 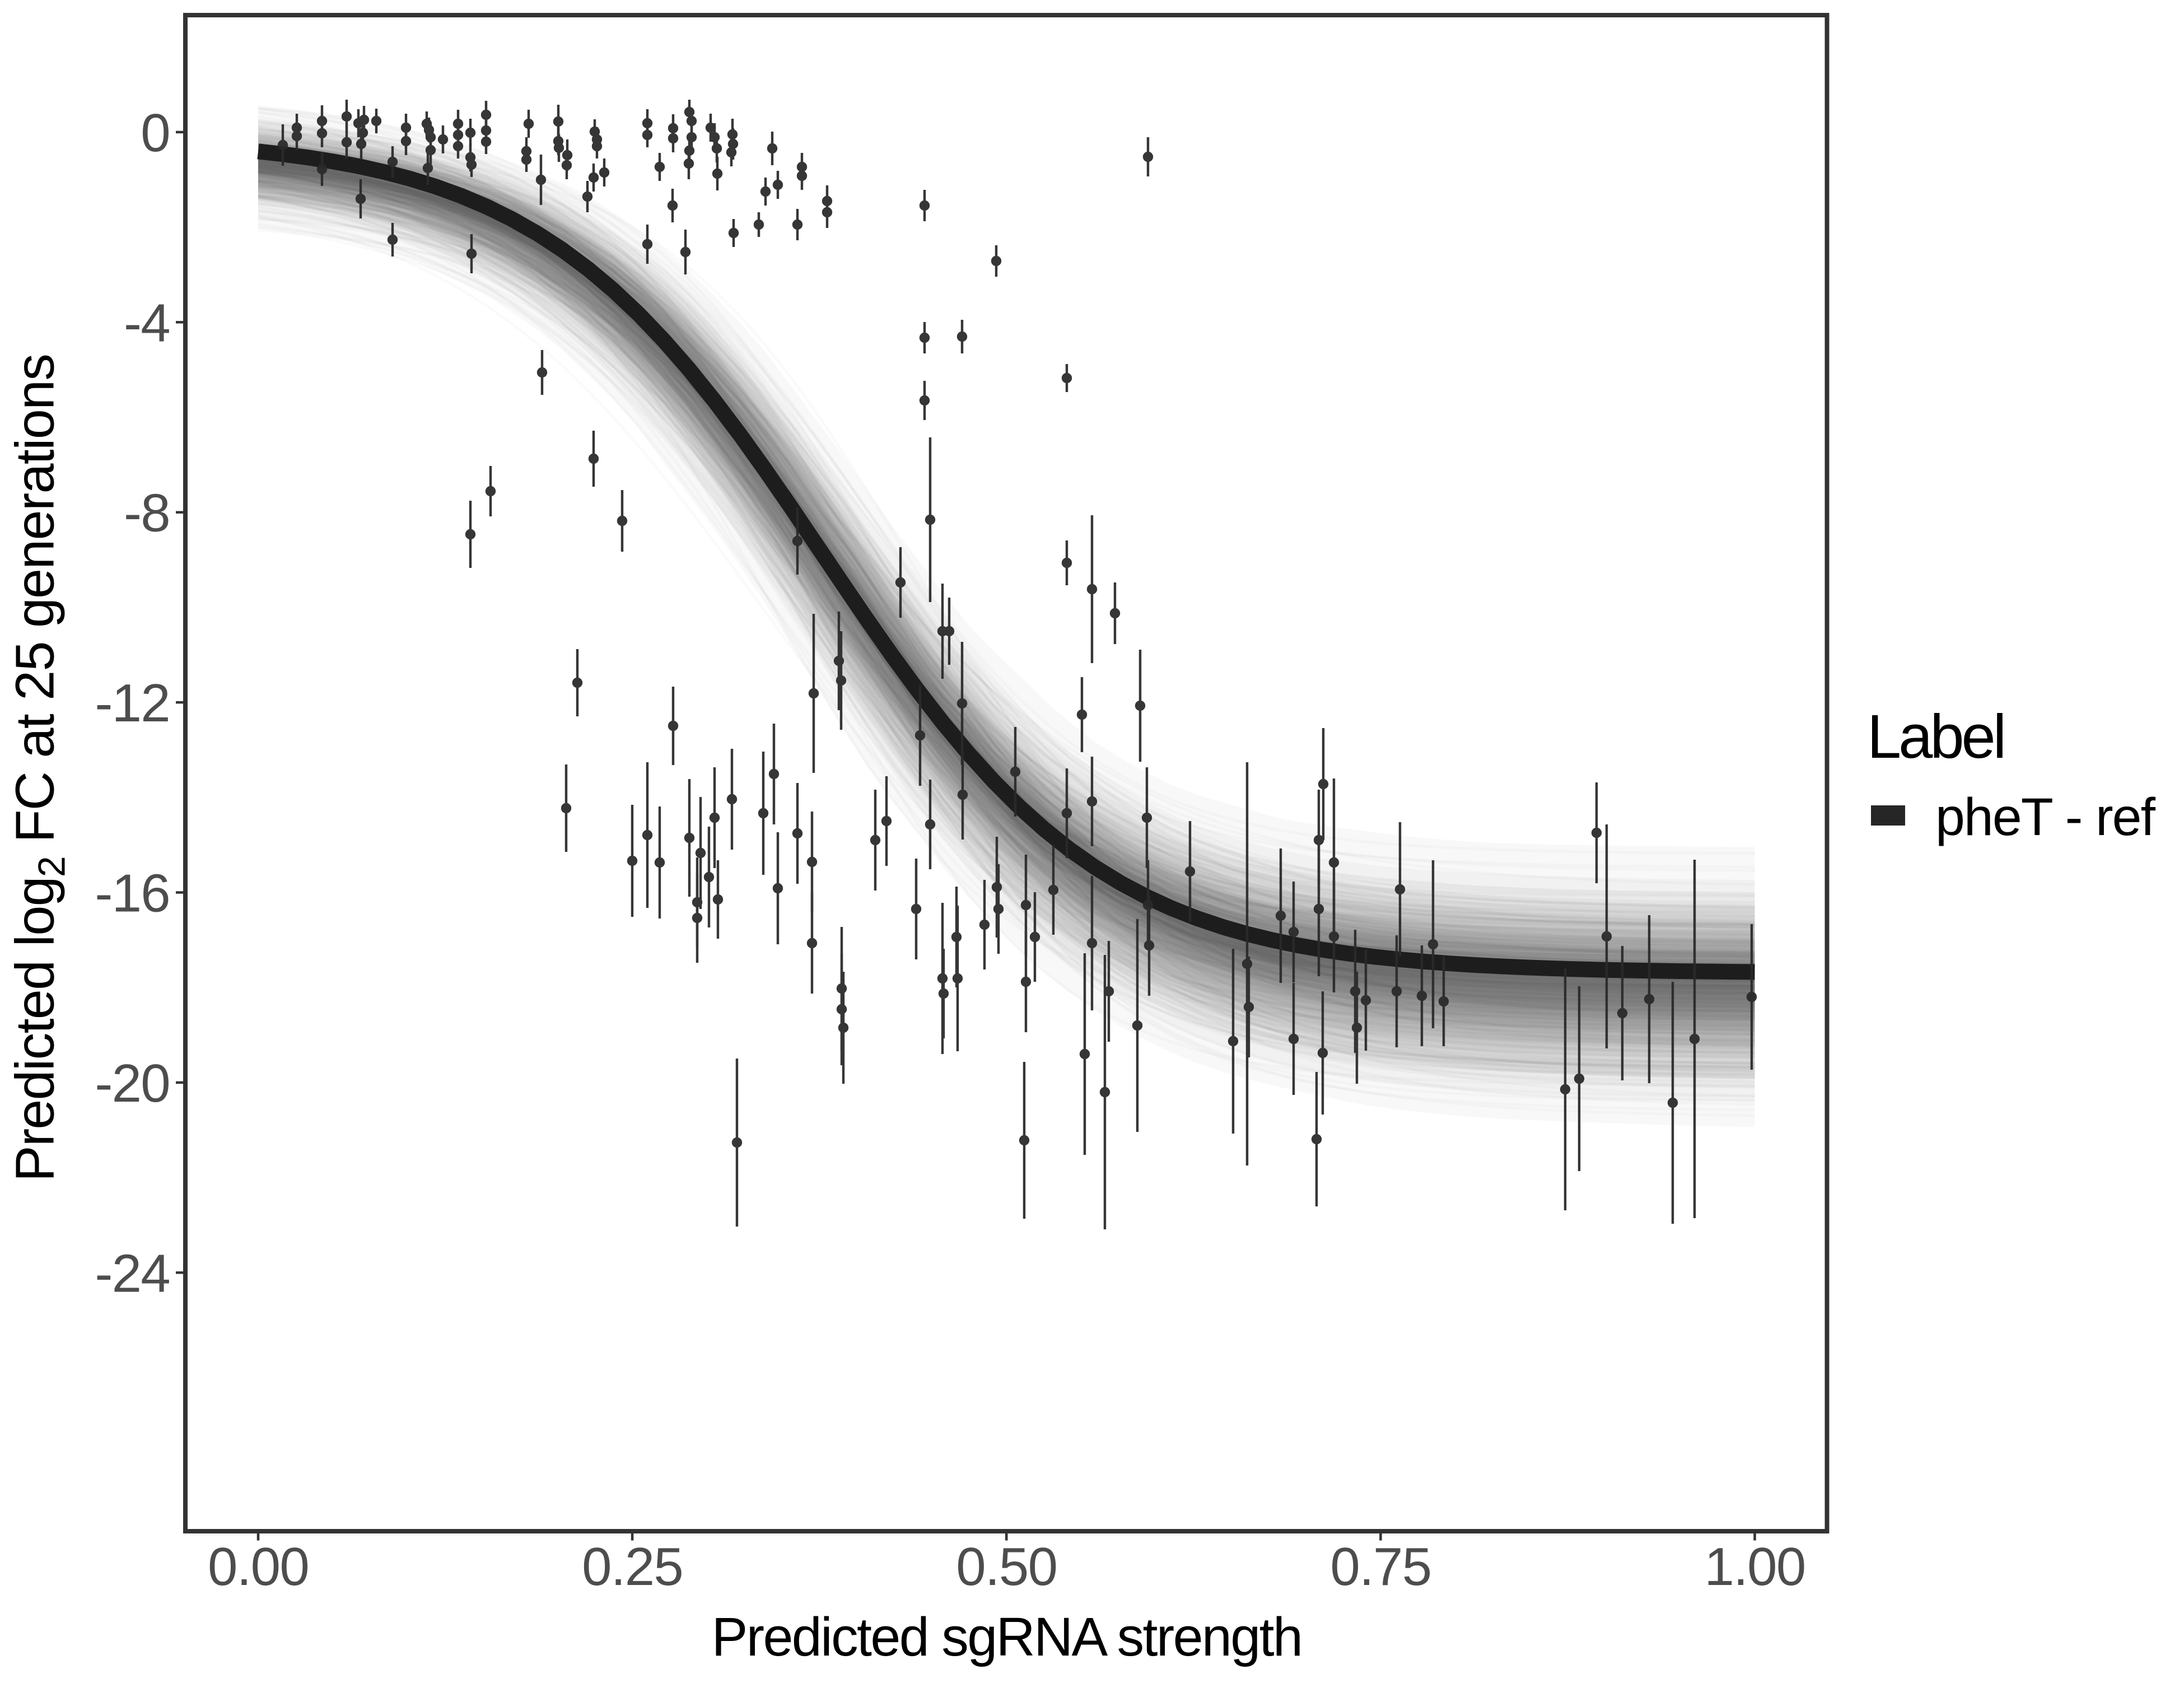 I want to click on svg-text: Label, so click(x=1936, y=736).